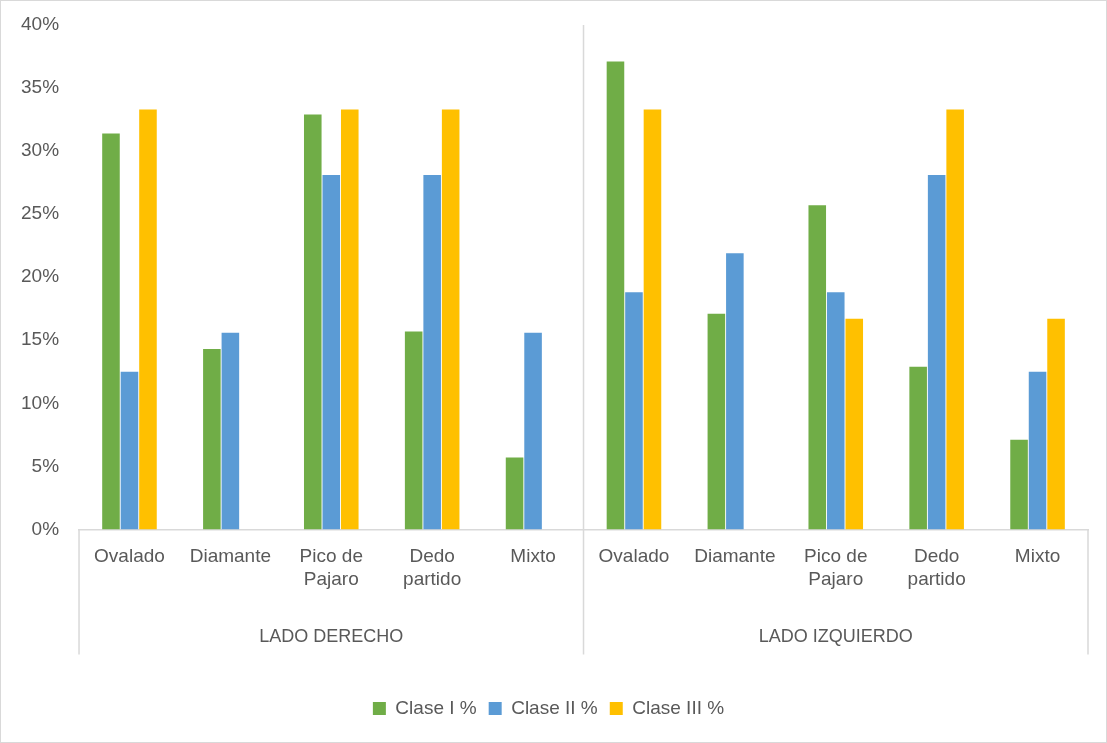 This screenshot has height=743, width=1107. I want to click on y-tick-label: 40%, so click(40, 24).